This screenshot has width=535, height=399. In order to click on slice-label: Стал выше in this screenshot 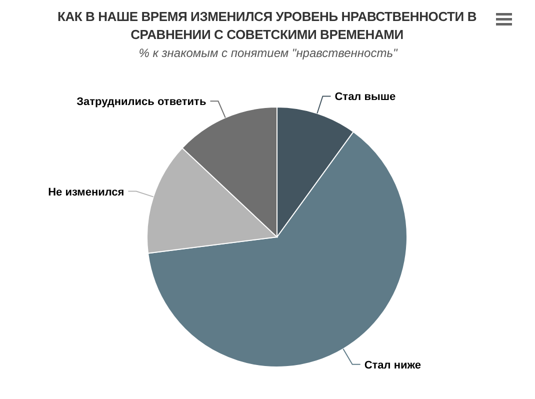, I will do `click(365, 97)`.